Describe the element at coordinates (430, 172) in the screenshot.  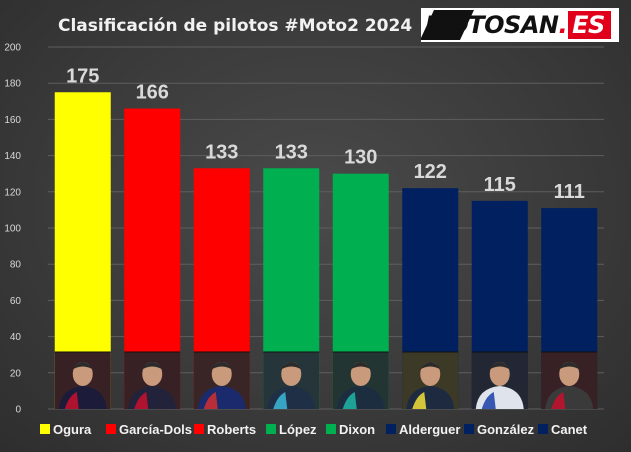
I see `data-label: 122` at that location.